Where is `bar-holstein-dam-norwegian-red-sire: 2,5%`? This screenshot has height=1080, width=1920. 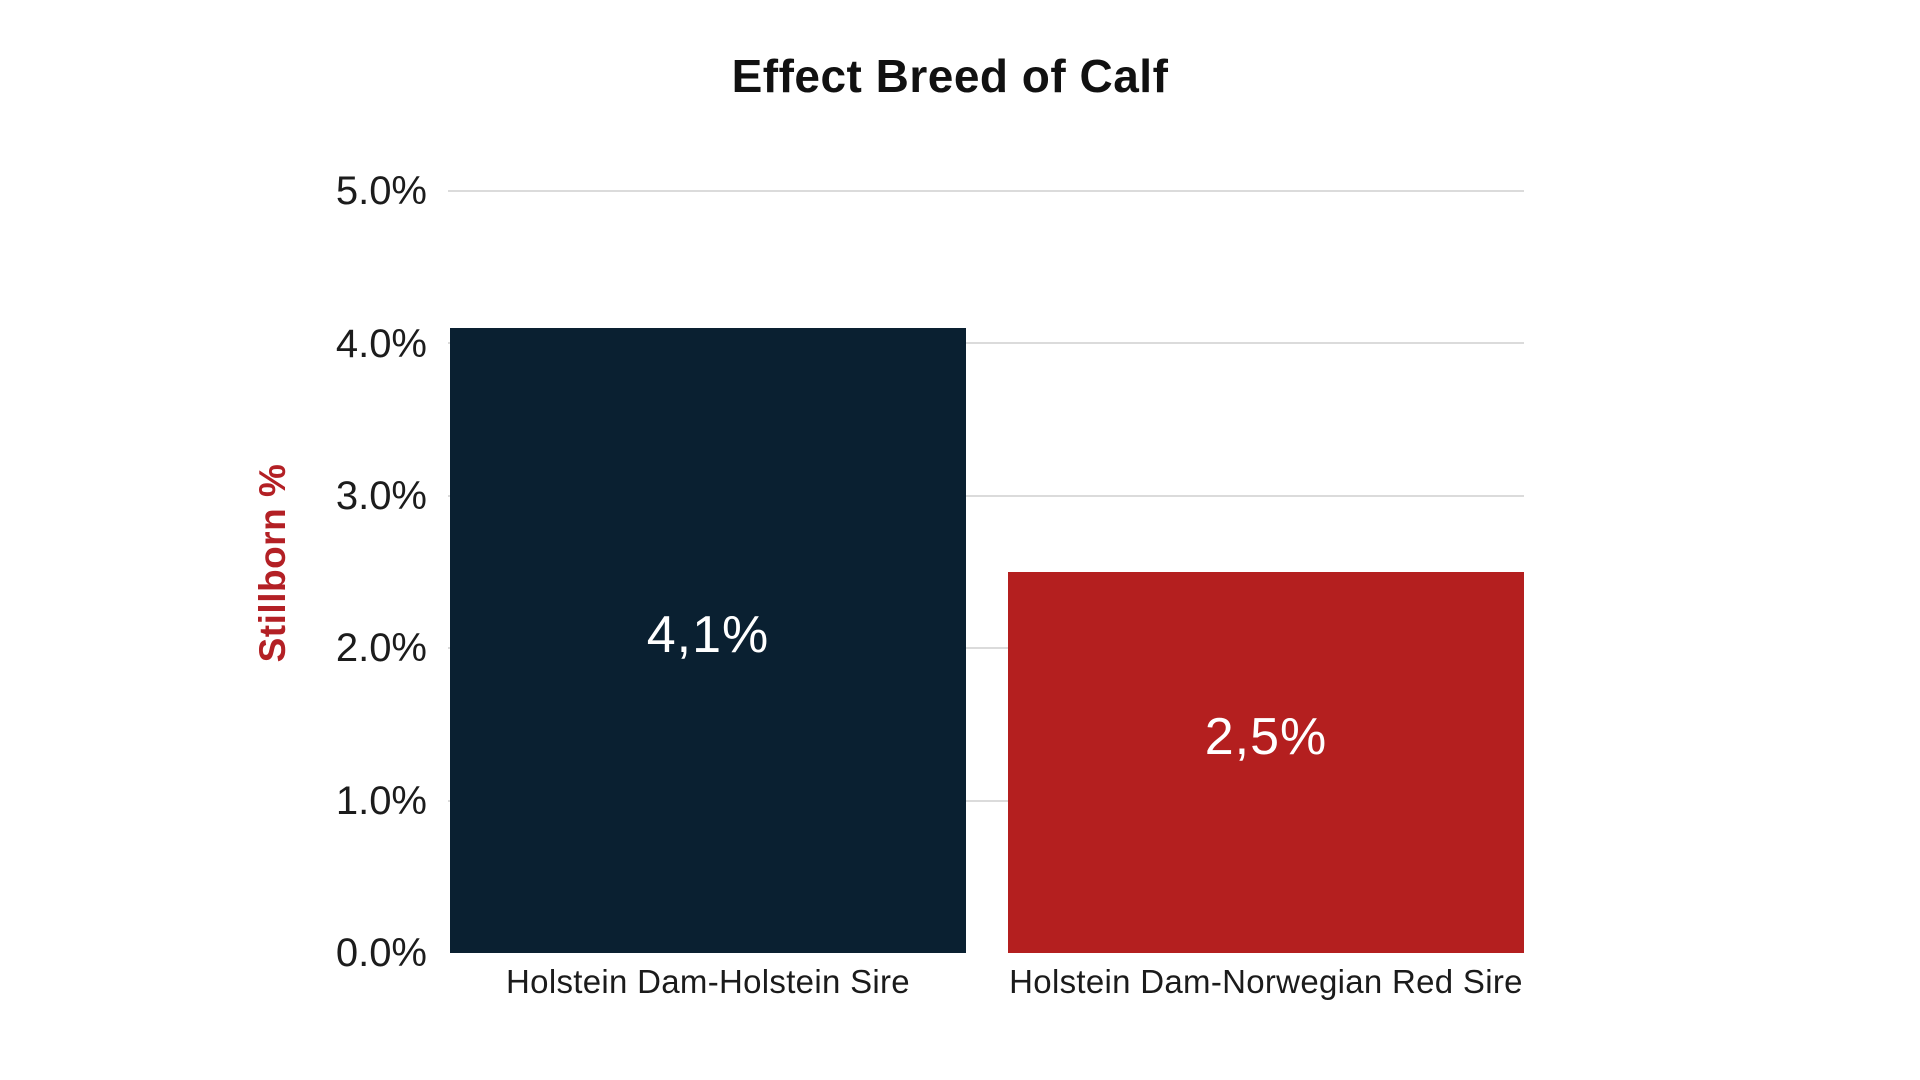
bar-holstein-dam-norwegian-red-sire: 2,5% is located at coordinates (1266, 762).